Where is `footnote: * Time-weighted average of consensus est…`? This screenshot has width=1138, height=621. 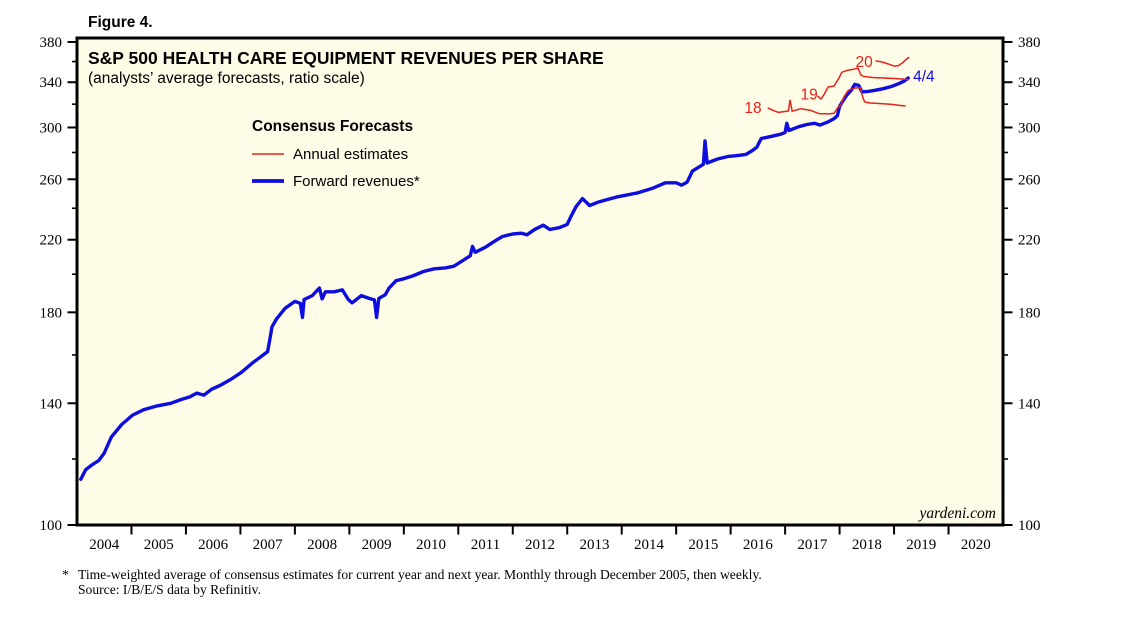 footnote: * Time-weighted average of consensus est… is located at coordinates (412, 582).